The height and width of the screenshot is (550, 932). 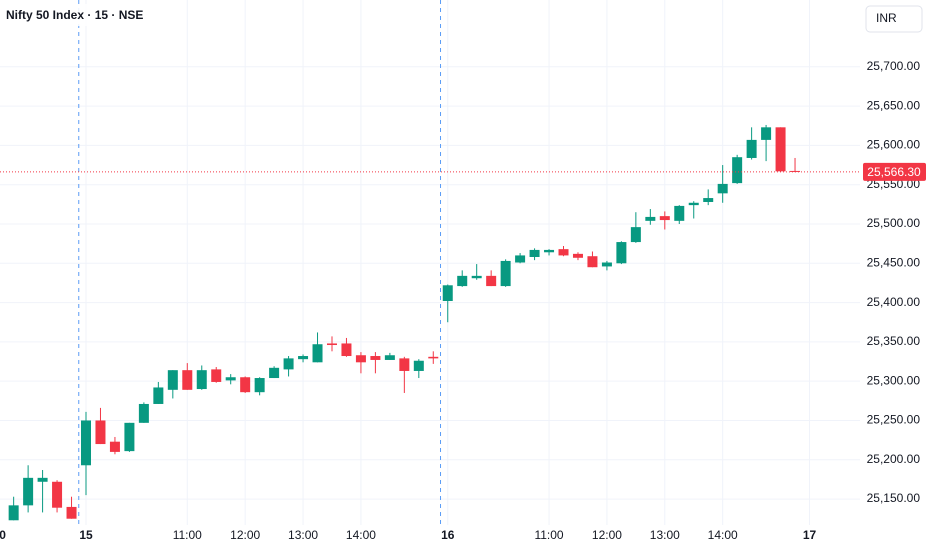 I want to click on currency-button, so click(x=894, y=19).